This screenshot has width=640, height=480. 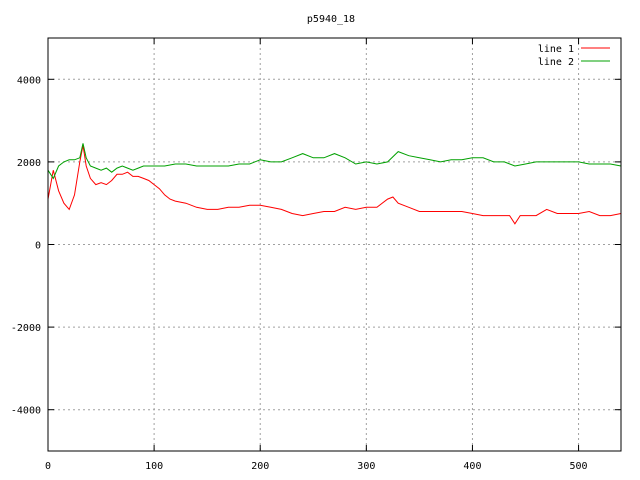 I want to click on y-tick-label: -4000, so click(x=26, y=411).